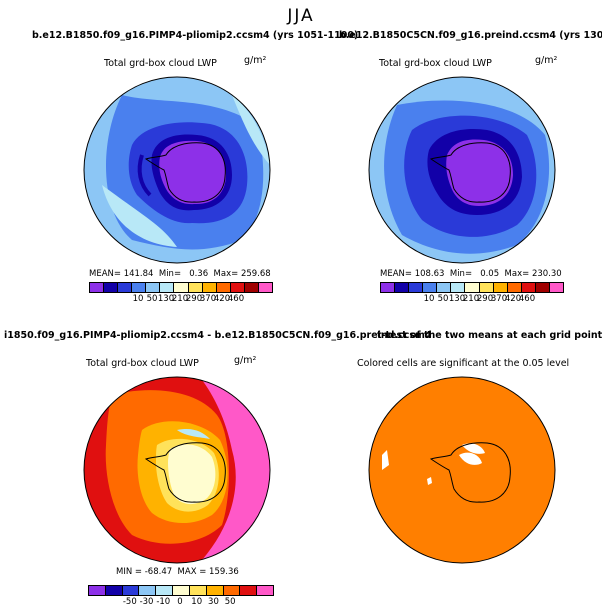 This screenshot has width=602, height=610. Describe the element at coordinates (146, 602) in the screenshot. I see `colorbar-label: -30` at that location.